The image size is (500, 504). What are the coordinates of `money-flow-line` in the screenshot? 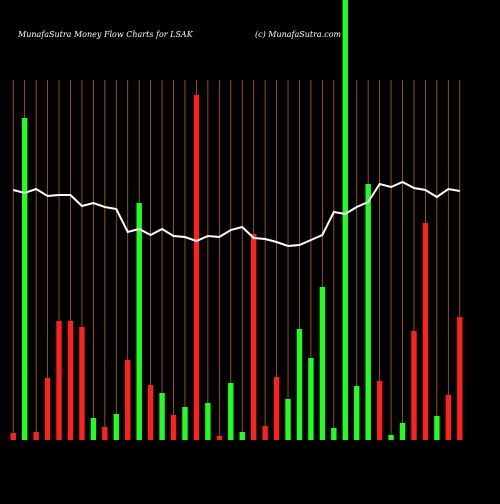 It's located at (236, 214).